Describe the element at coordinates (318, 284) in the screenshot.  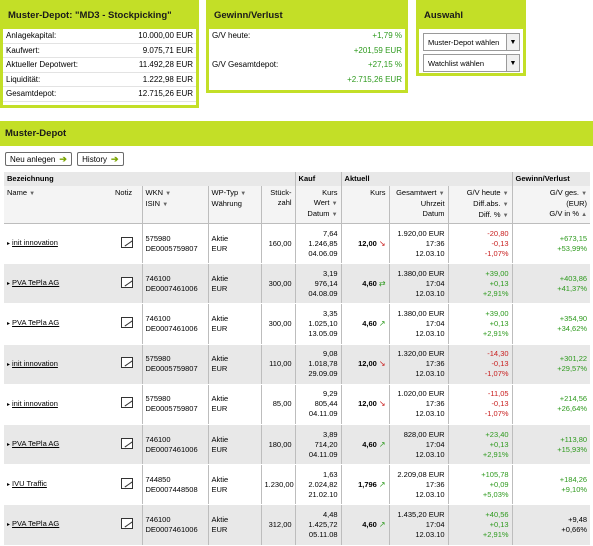
I see `cell-kauf: 3,19 976,14 04.08.09` at that location.